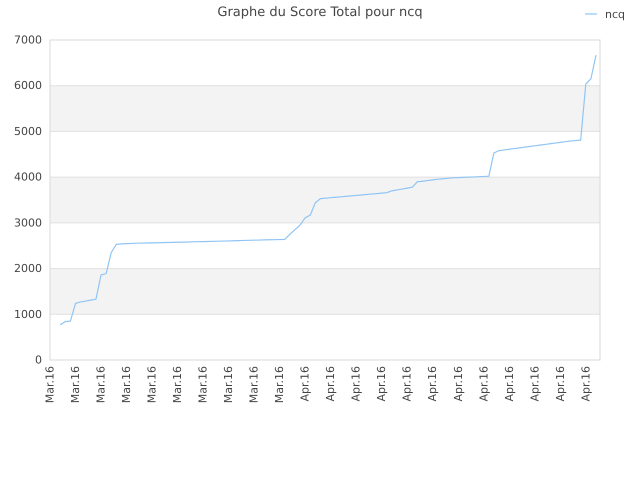 Image resolution: width=640 pixels, height=480 pixels. Describe the element at coordinates (28, 131) in the screenshot. I see `y-tick-label: 5000` at that location.